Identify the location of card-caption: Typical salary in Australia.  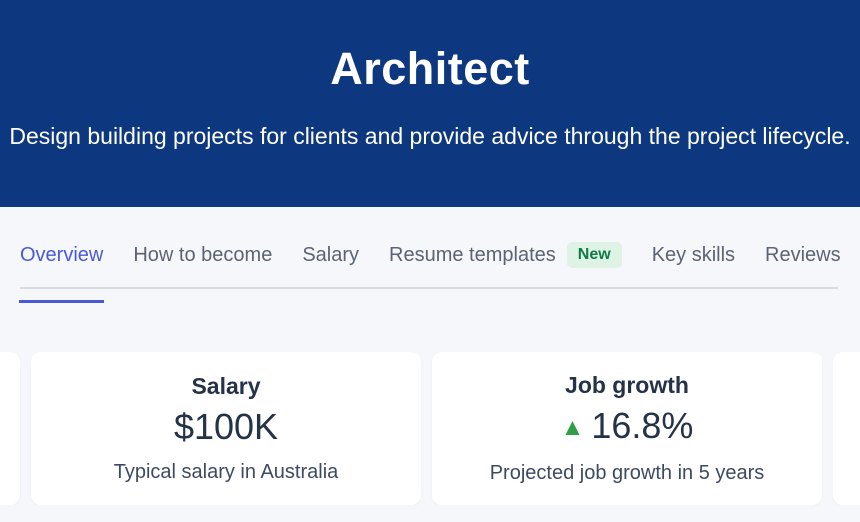
(226, 471).